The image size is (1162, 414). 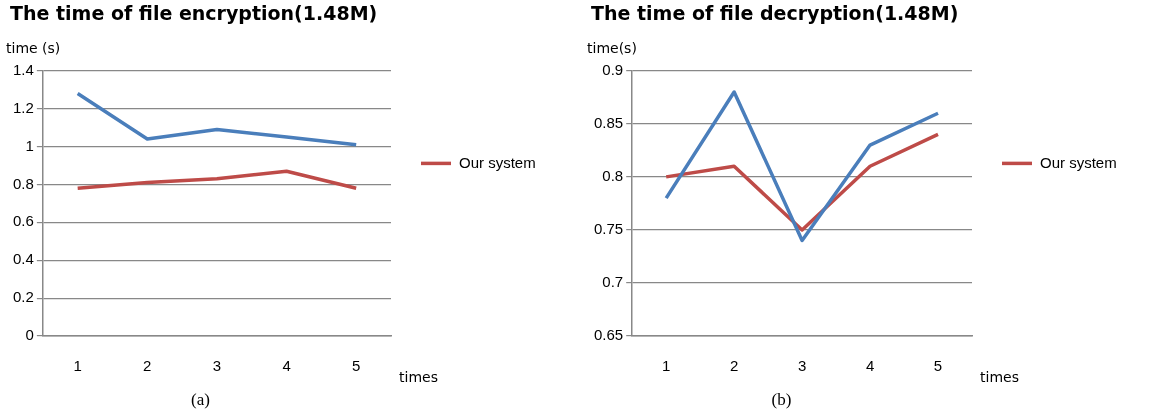 What do you see at coordinates (608, 122) in the screenshot?
I see `y-tick-label: 0.85` at bounding box center [608, 122].